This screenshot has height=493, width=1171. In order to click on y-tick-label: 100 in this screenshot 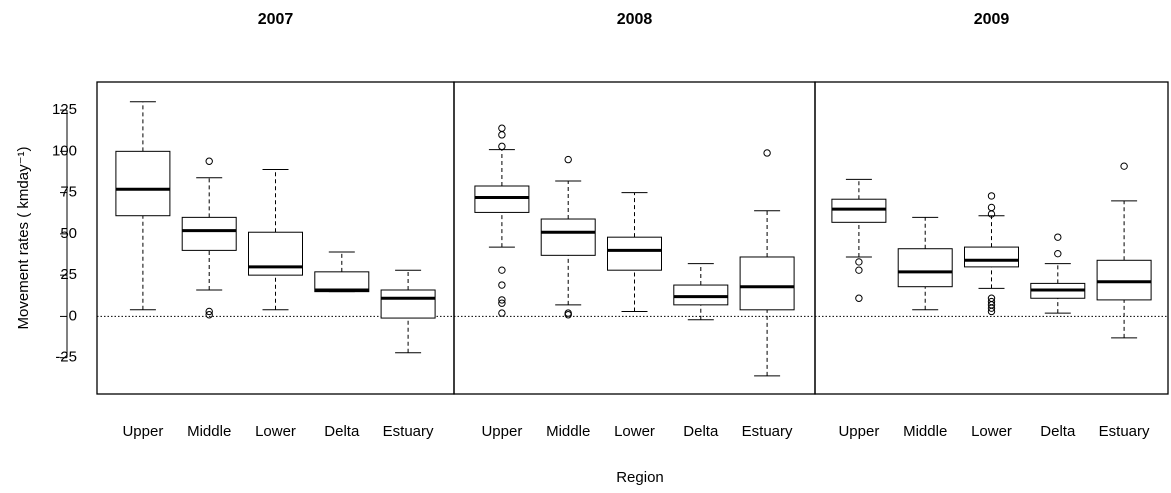, I will do `click(64, 150)`.